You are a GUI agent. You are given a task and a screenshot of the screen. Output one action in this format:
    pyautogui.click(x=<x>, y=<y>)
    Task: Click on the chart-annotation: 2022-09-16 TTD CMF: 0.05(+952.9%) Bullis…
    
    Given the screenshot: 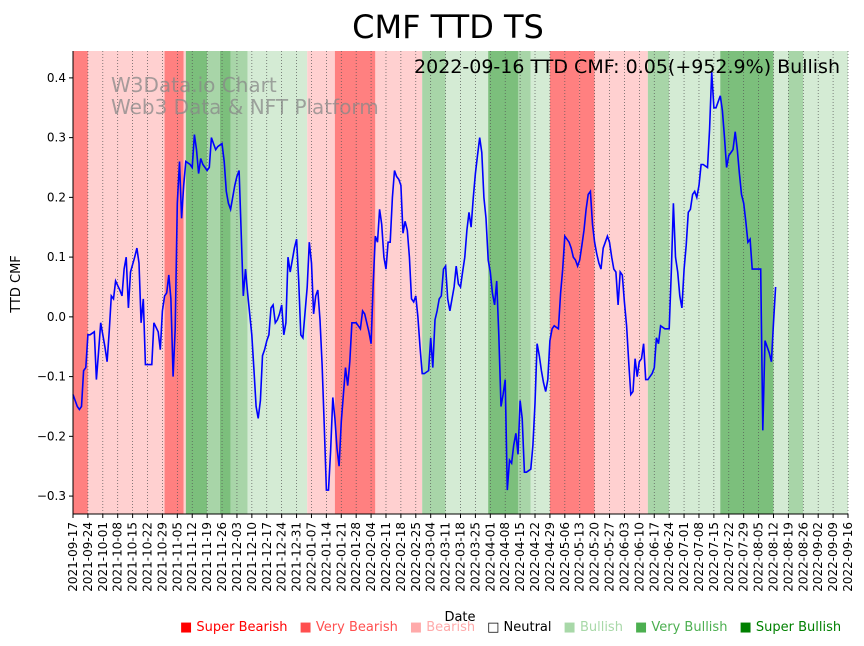 What is the action you would take?
    pyautogui.click(x=627, y=67)
    